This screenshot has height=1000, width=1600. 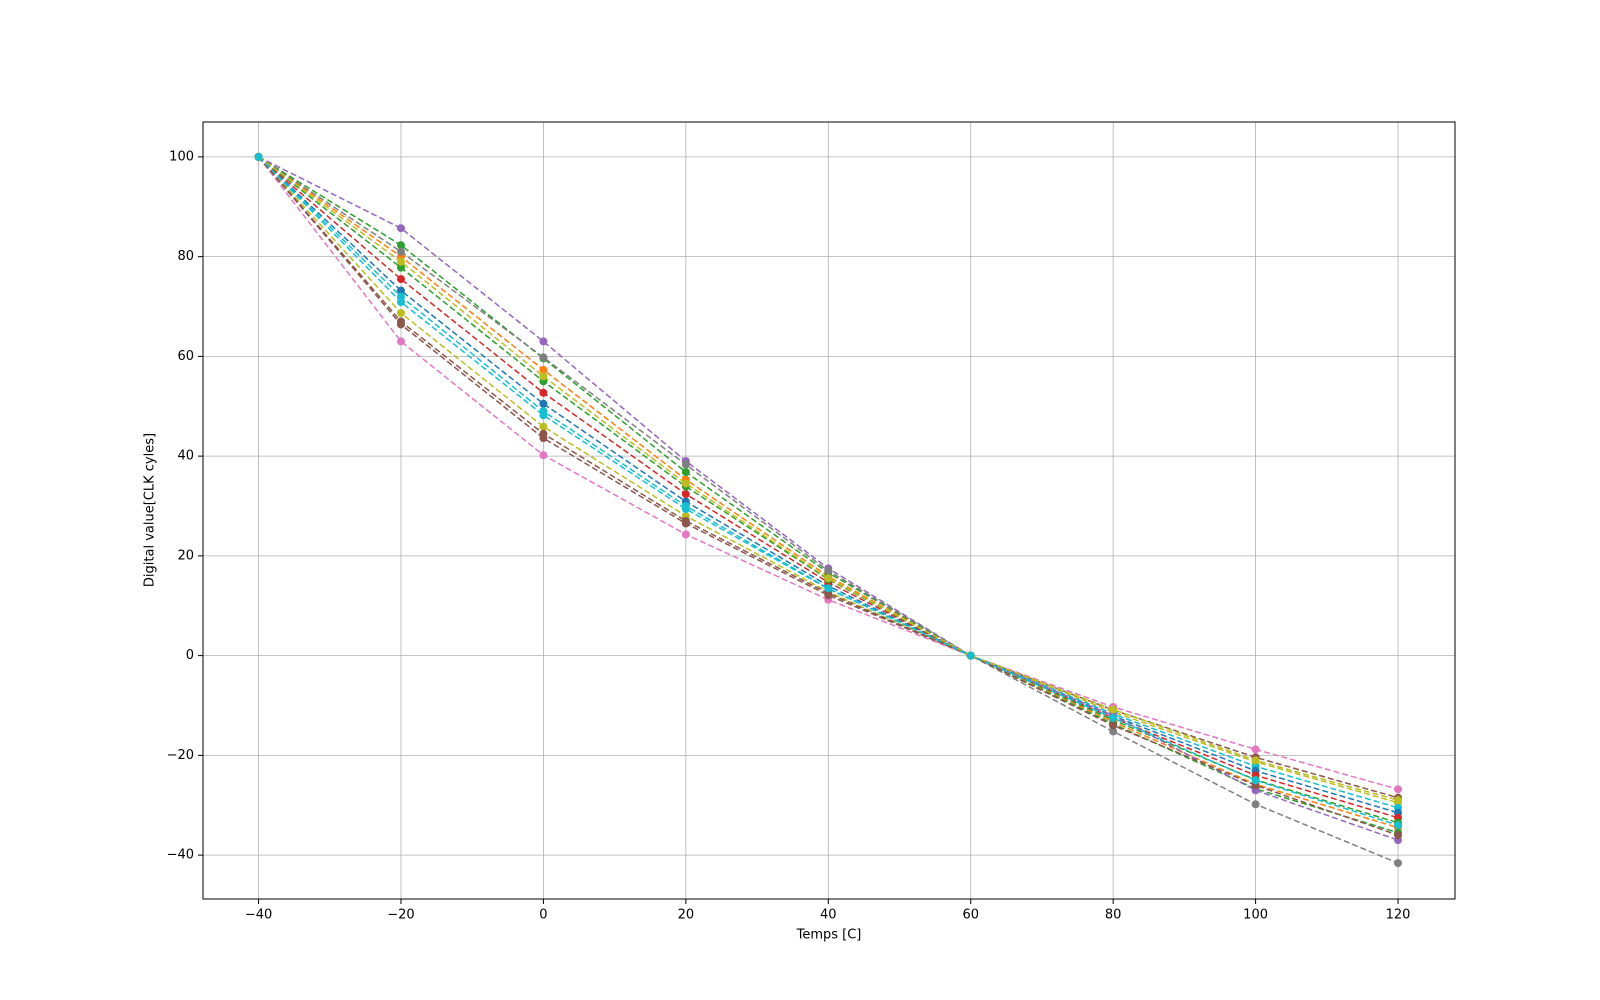 I want to click on y-tick-label: 80, so click(x=185, y=256).